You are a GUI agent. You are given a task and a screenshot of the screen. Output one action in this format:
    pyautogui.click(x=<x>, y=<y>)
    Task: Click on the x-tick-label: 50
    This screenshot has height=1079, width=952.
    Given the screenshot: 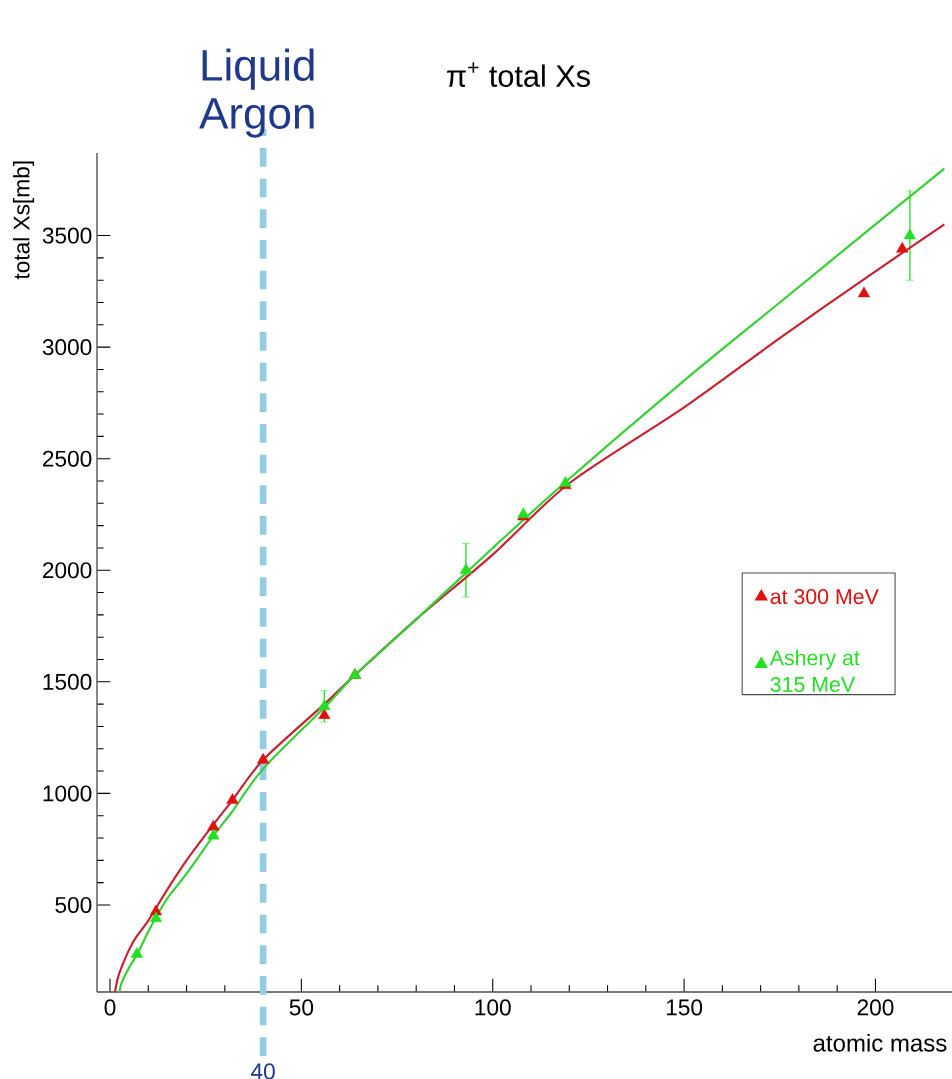 What is the action you would take?
    pyautogui.click(x=301, y=1007)
    